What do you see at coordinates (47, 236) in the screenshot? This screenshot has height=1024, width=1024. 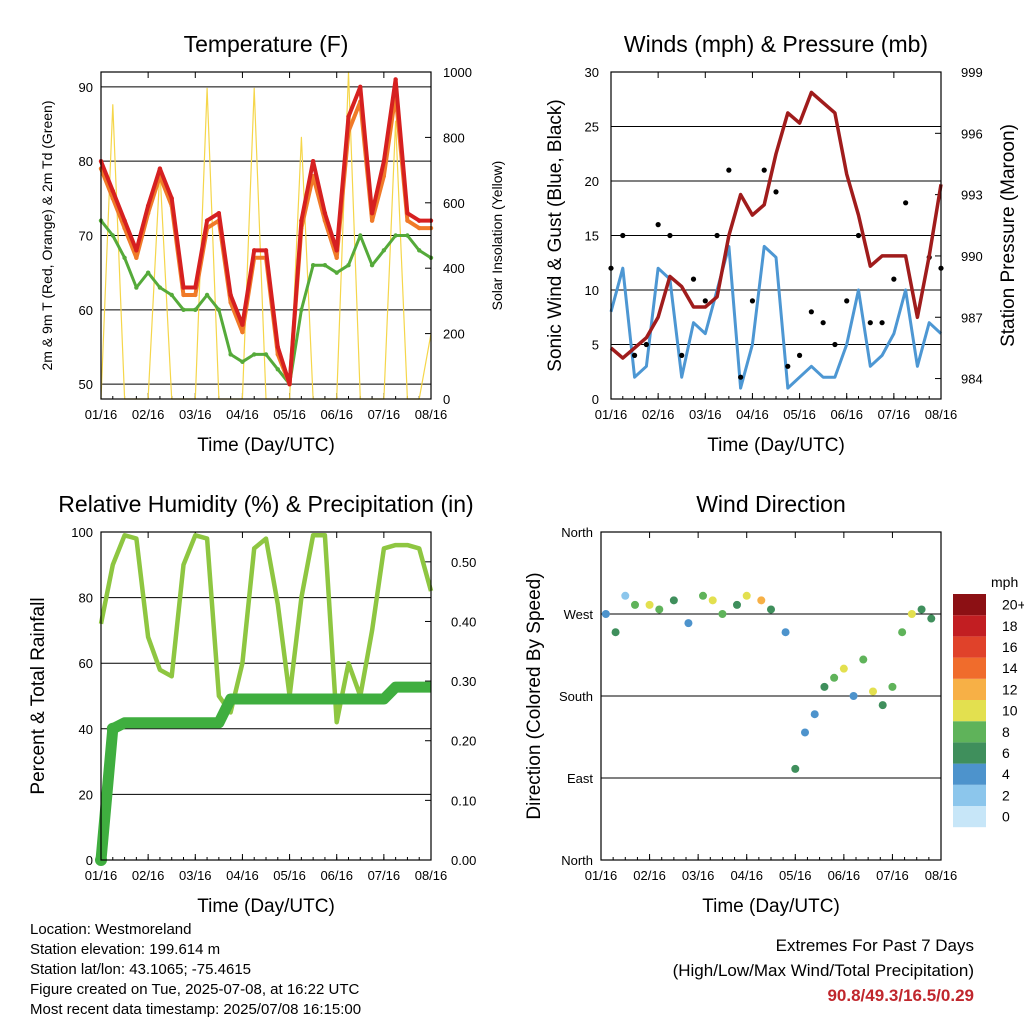 I see `y-axis-label: 2m & 9m T (Red, Orange) & 2m Td (Green)` at bounding box center [47, 236].